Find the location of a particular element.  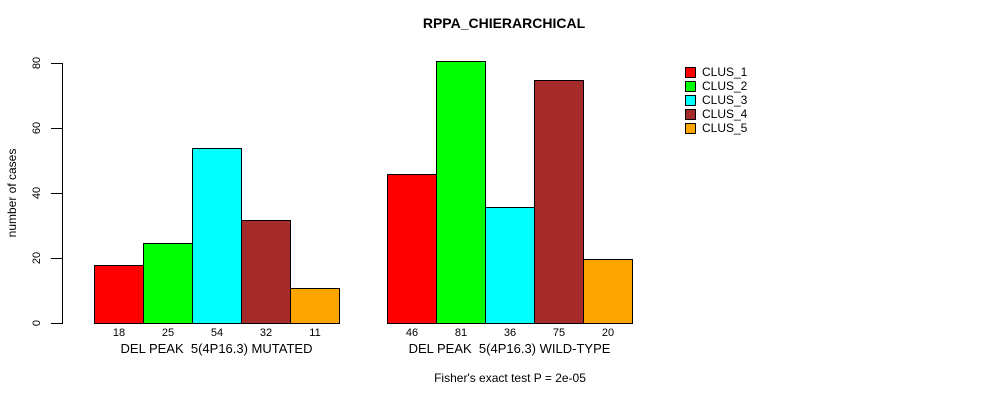

legend-item: CLUS_2 is located at coordinates (716, 86).